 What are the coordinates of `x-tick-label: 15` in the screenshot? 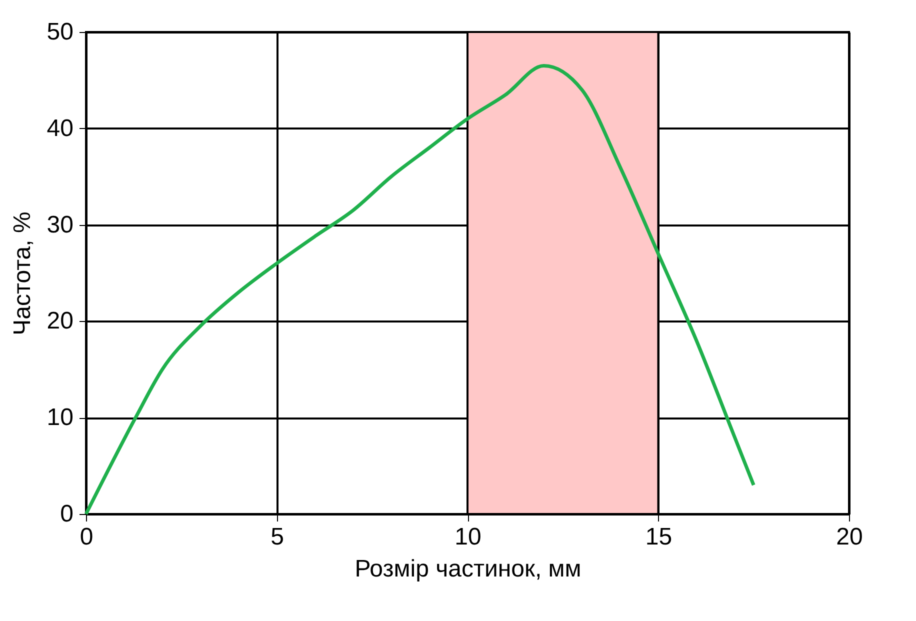 It's located at (658, 537).